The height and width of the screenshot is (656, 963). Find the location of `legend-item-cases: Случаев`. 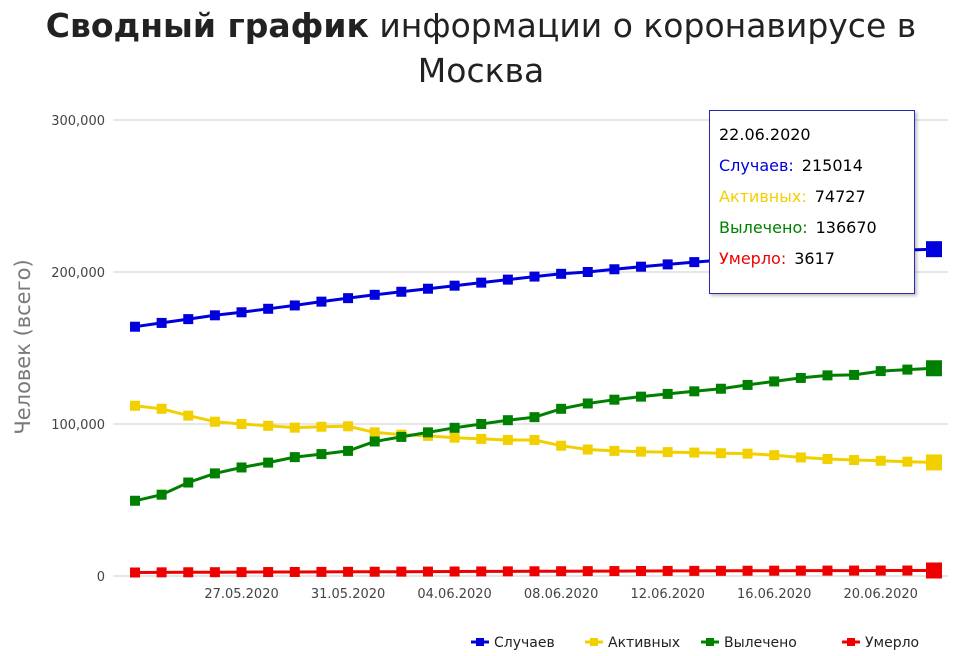

legend-item-cases: Случаев is located at coordinates (513, 643).